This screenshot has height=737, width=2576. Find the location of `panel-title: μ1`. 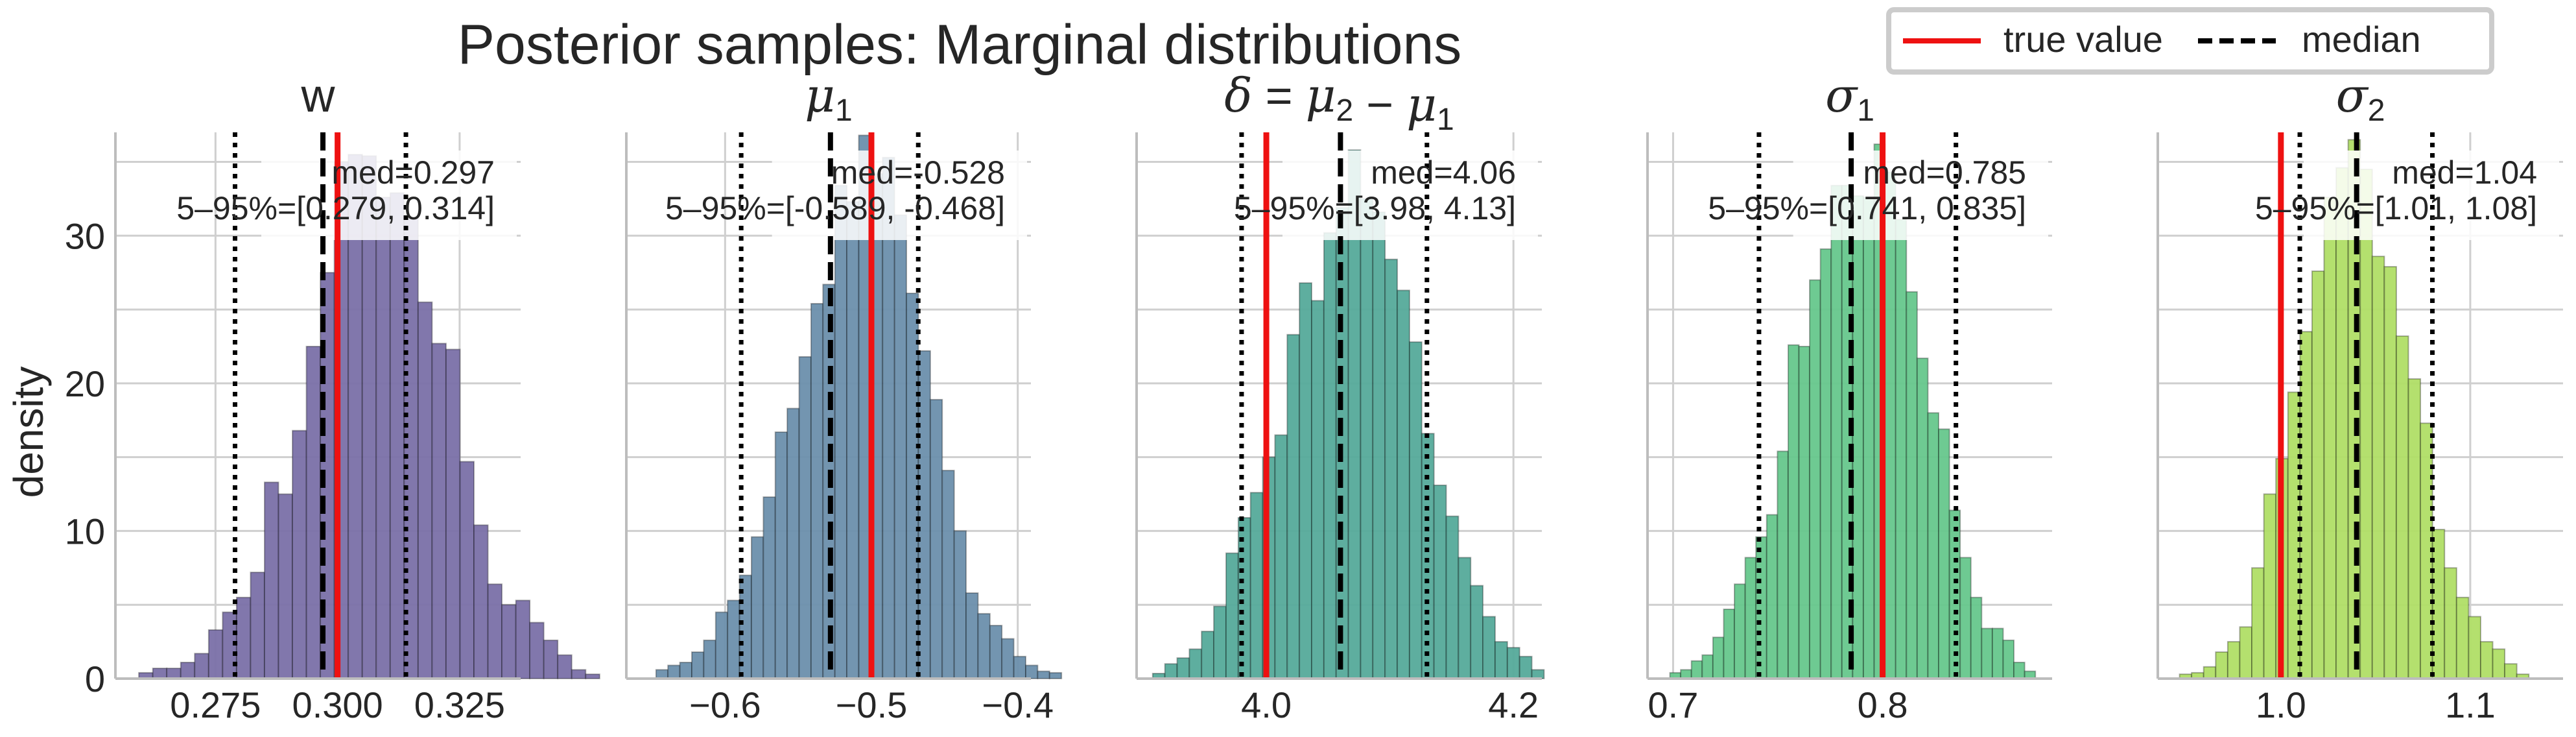

panel-title: μ1 is located at coordinates (829, 98).